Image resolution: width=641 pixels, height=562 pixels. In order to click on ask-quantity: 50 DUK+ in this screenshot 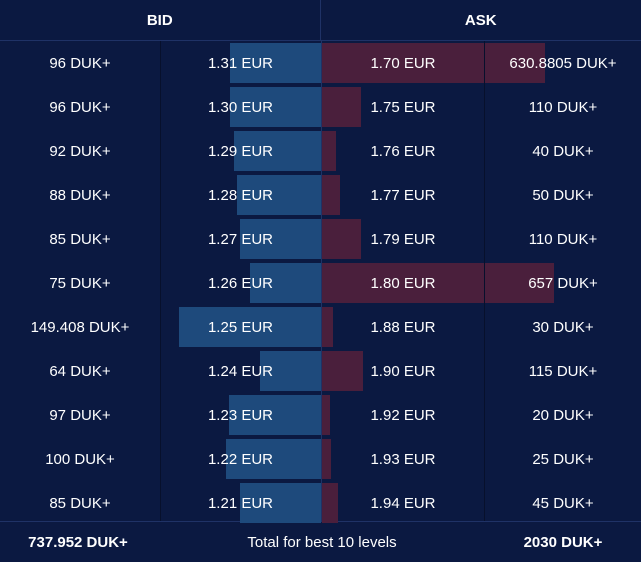, I will do `click(563, 195)`.